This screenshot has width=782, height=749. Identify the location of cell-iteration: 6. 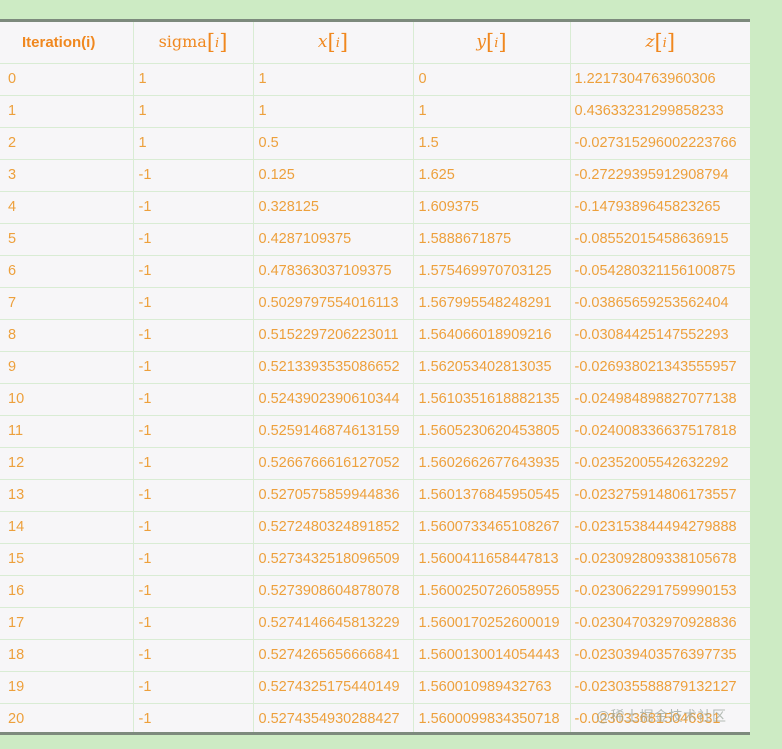
(67, 271).